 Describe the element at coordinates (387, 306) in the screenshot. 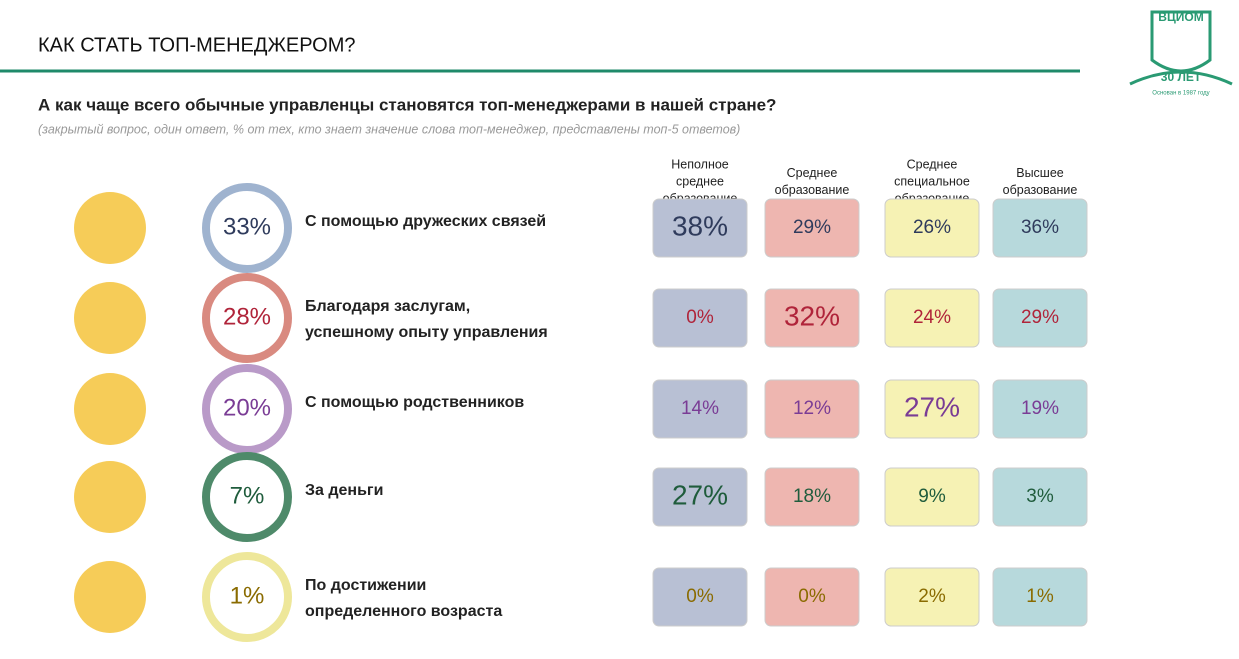

I see `row-label: Благодаря заслугам,` at that location.